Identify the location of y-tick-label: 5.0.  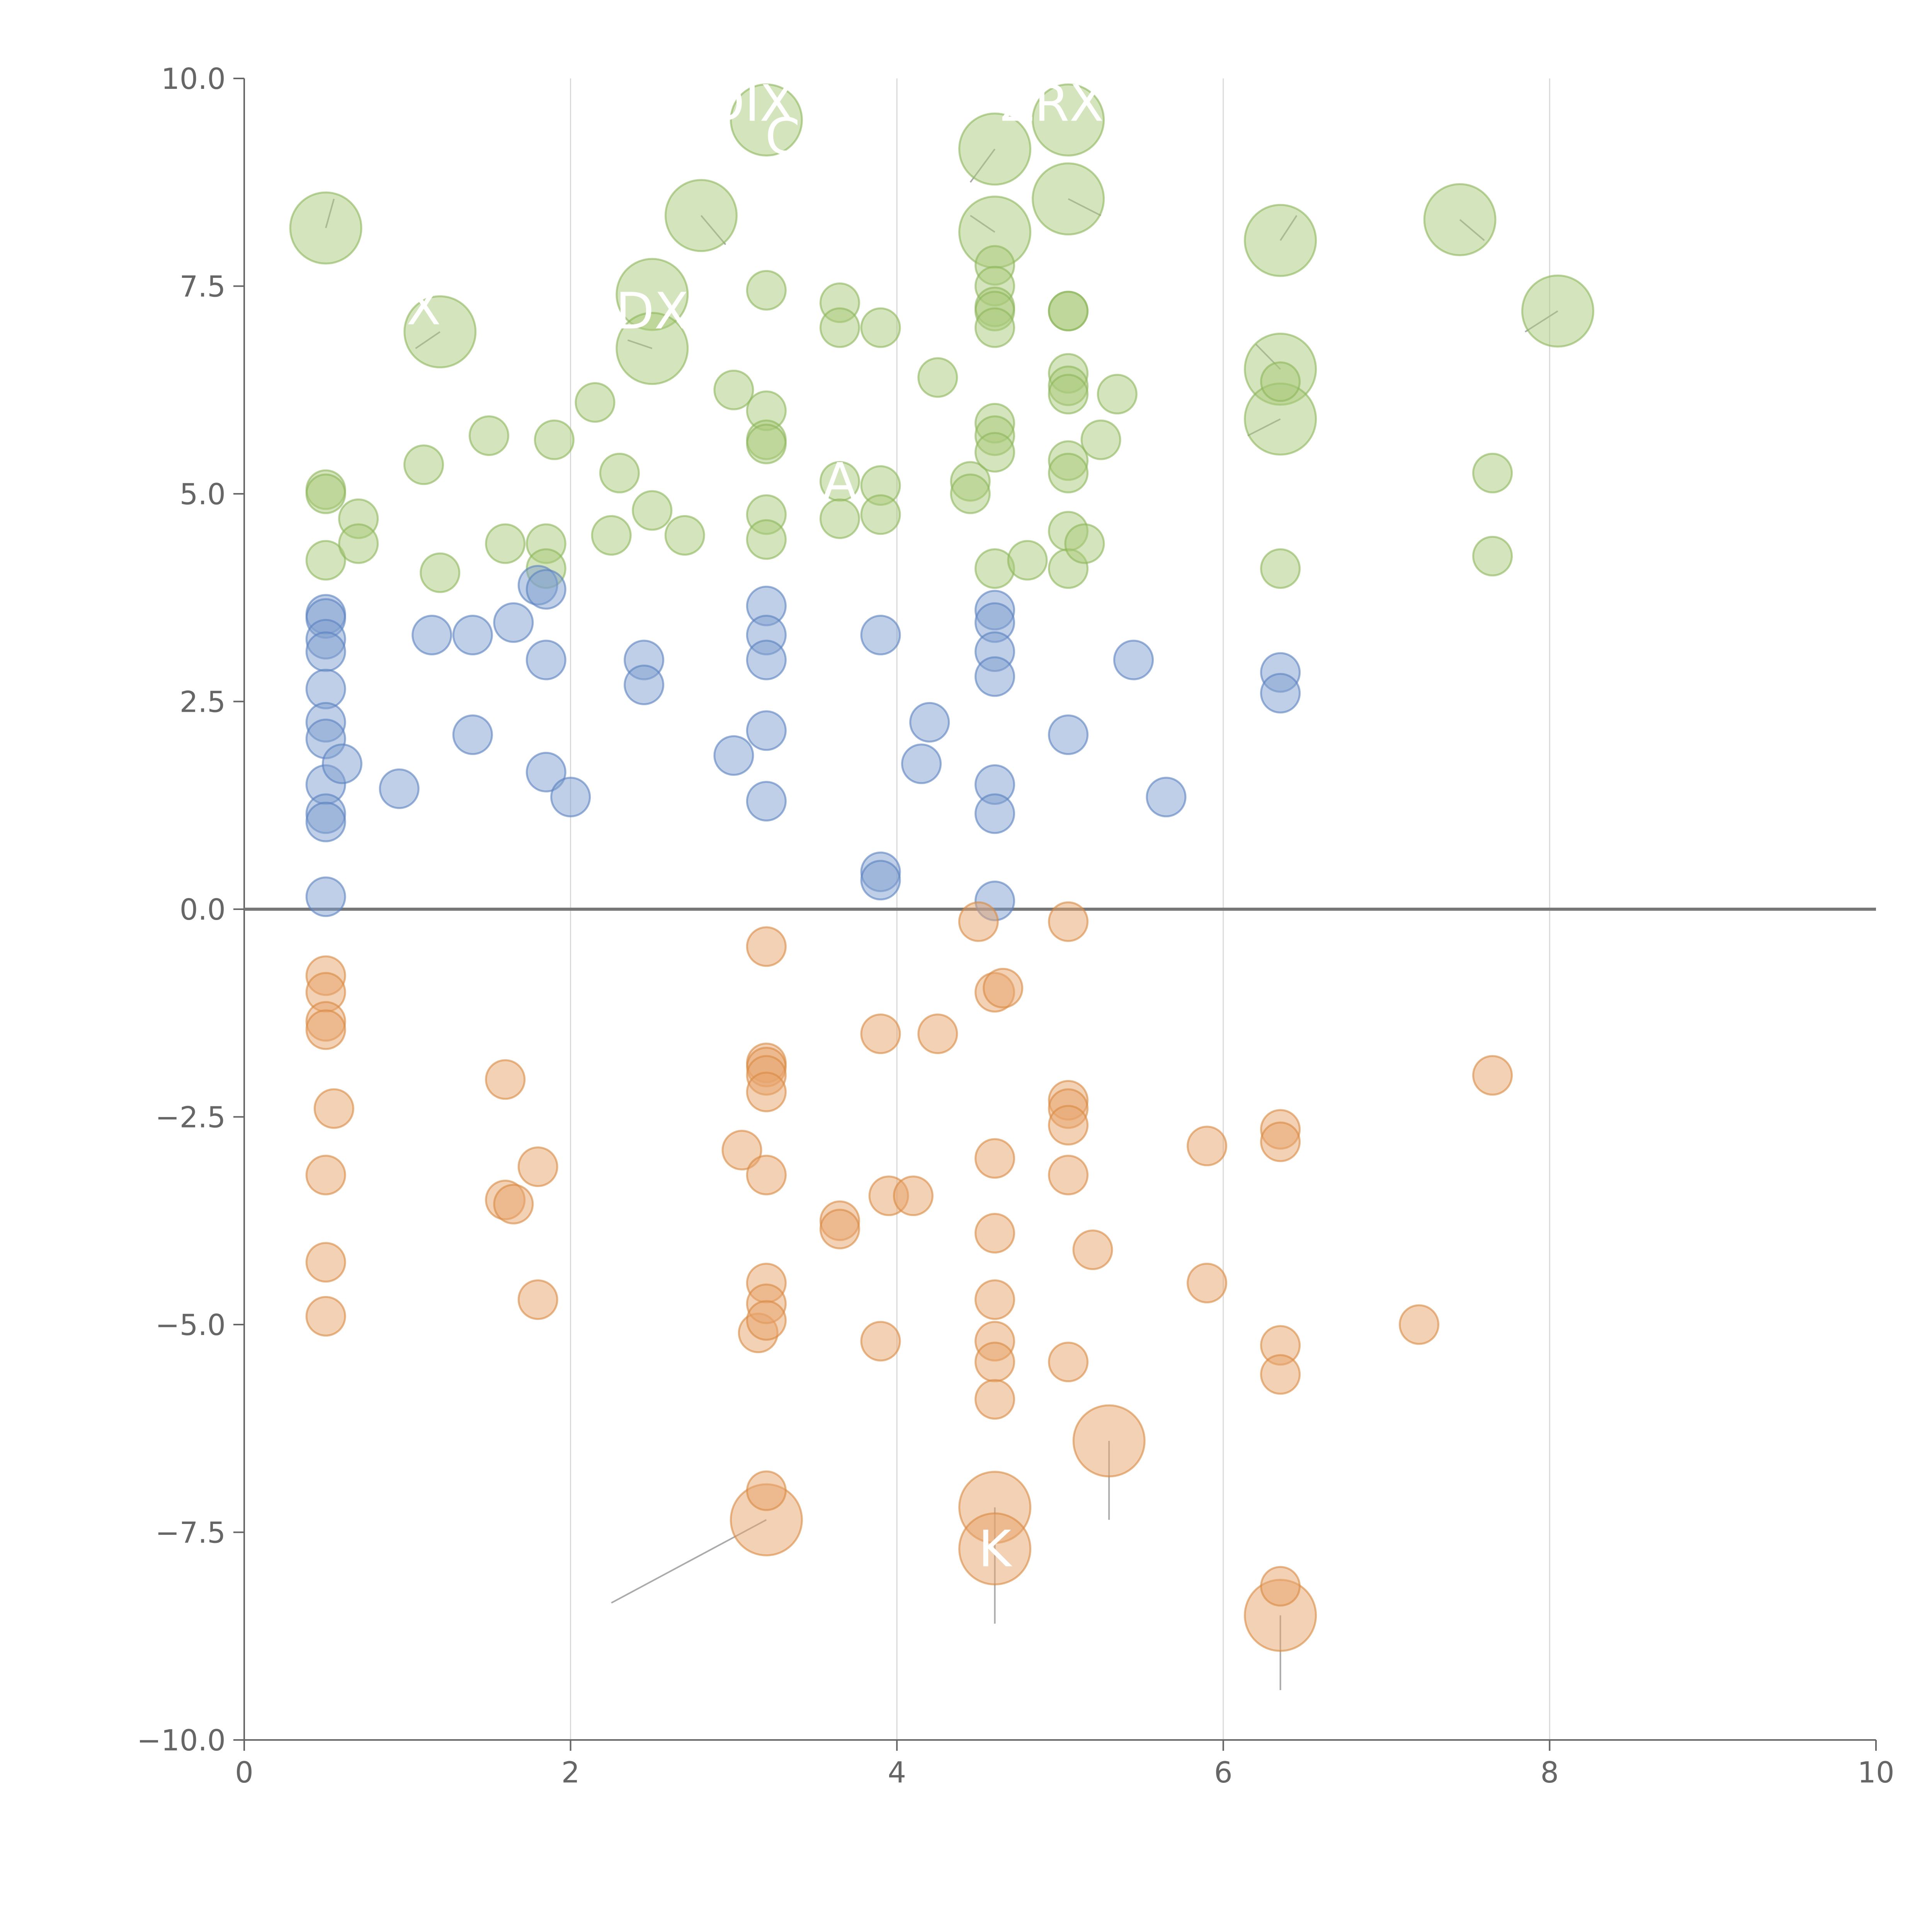
(203, 494).